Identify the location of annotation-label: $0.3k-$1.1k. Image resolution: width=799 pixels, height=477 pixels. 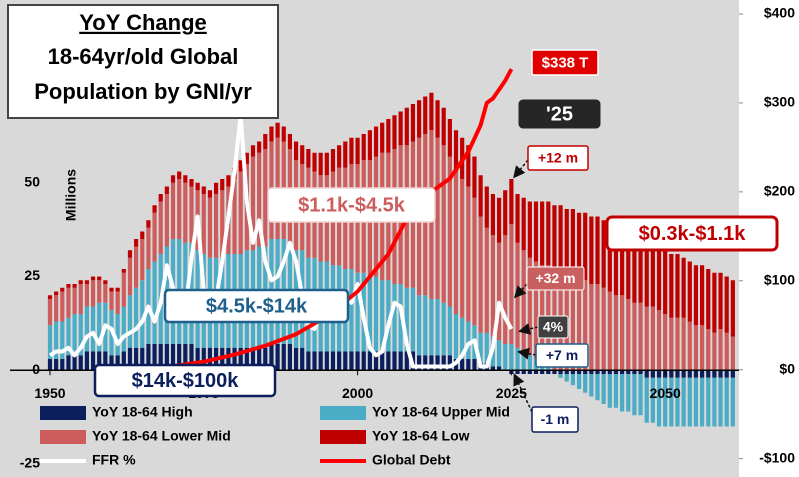
(693, 234).